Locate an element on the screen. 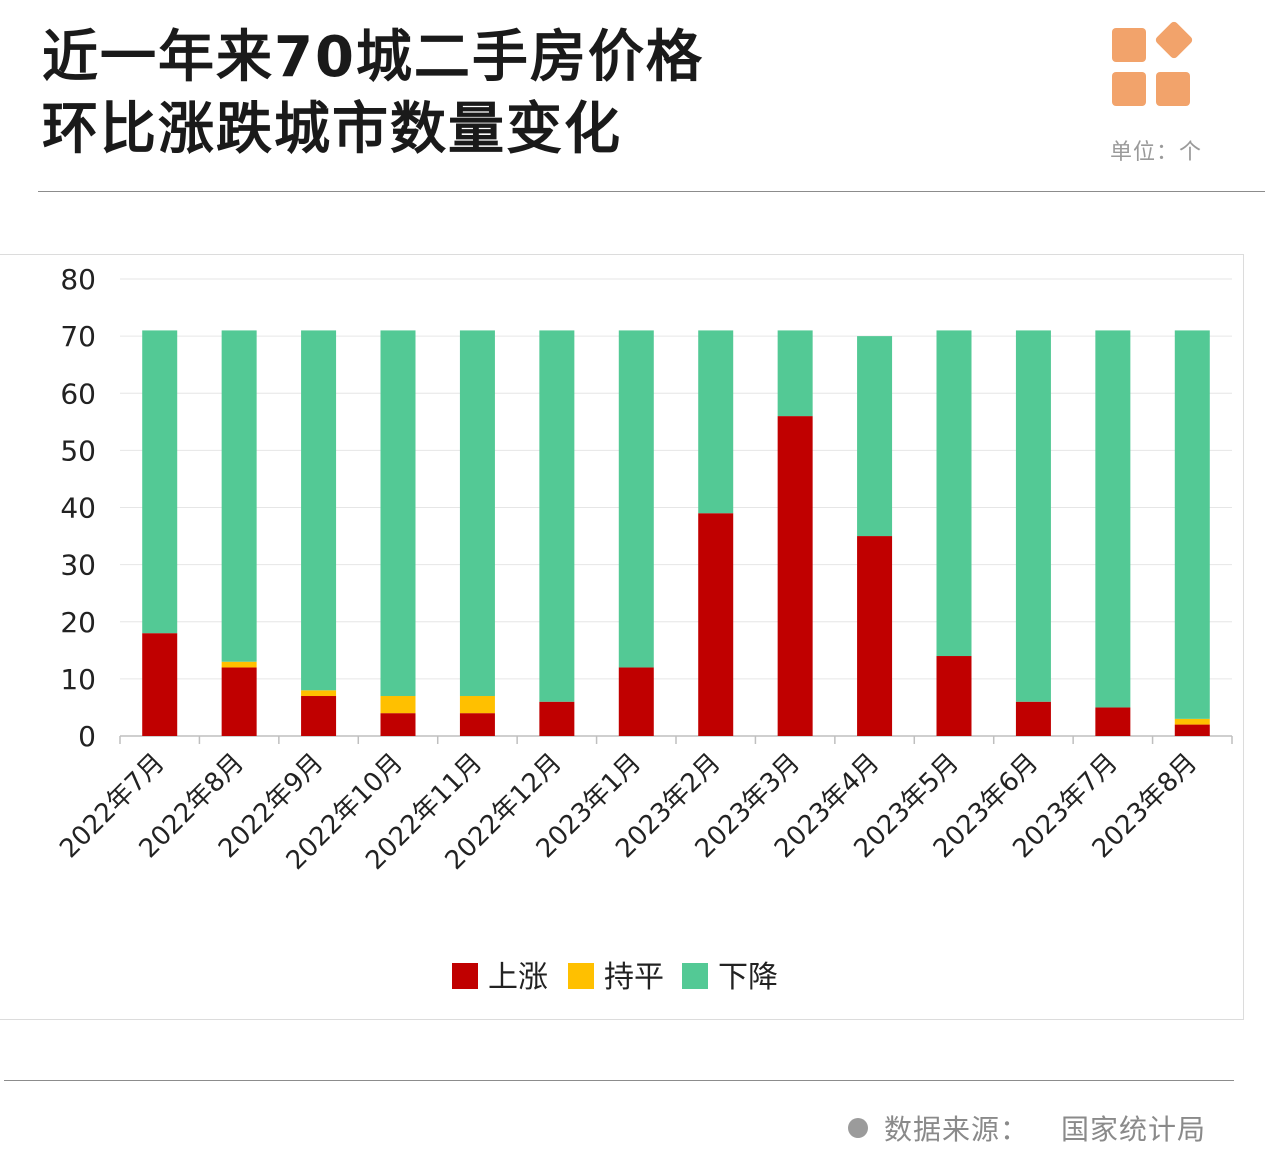  y-tick-label: 60 is located at coordinates (78, 393).